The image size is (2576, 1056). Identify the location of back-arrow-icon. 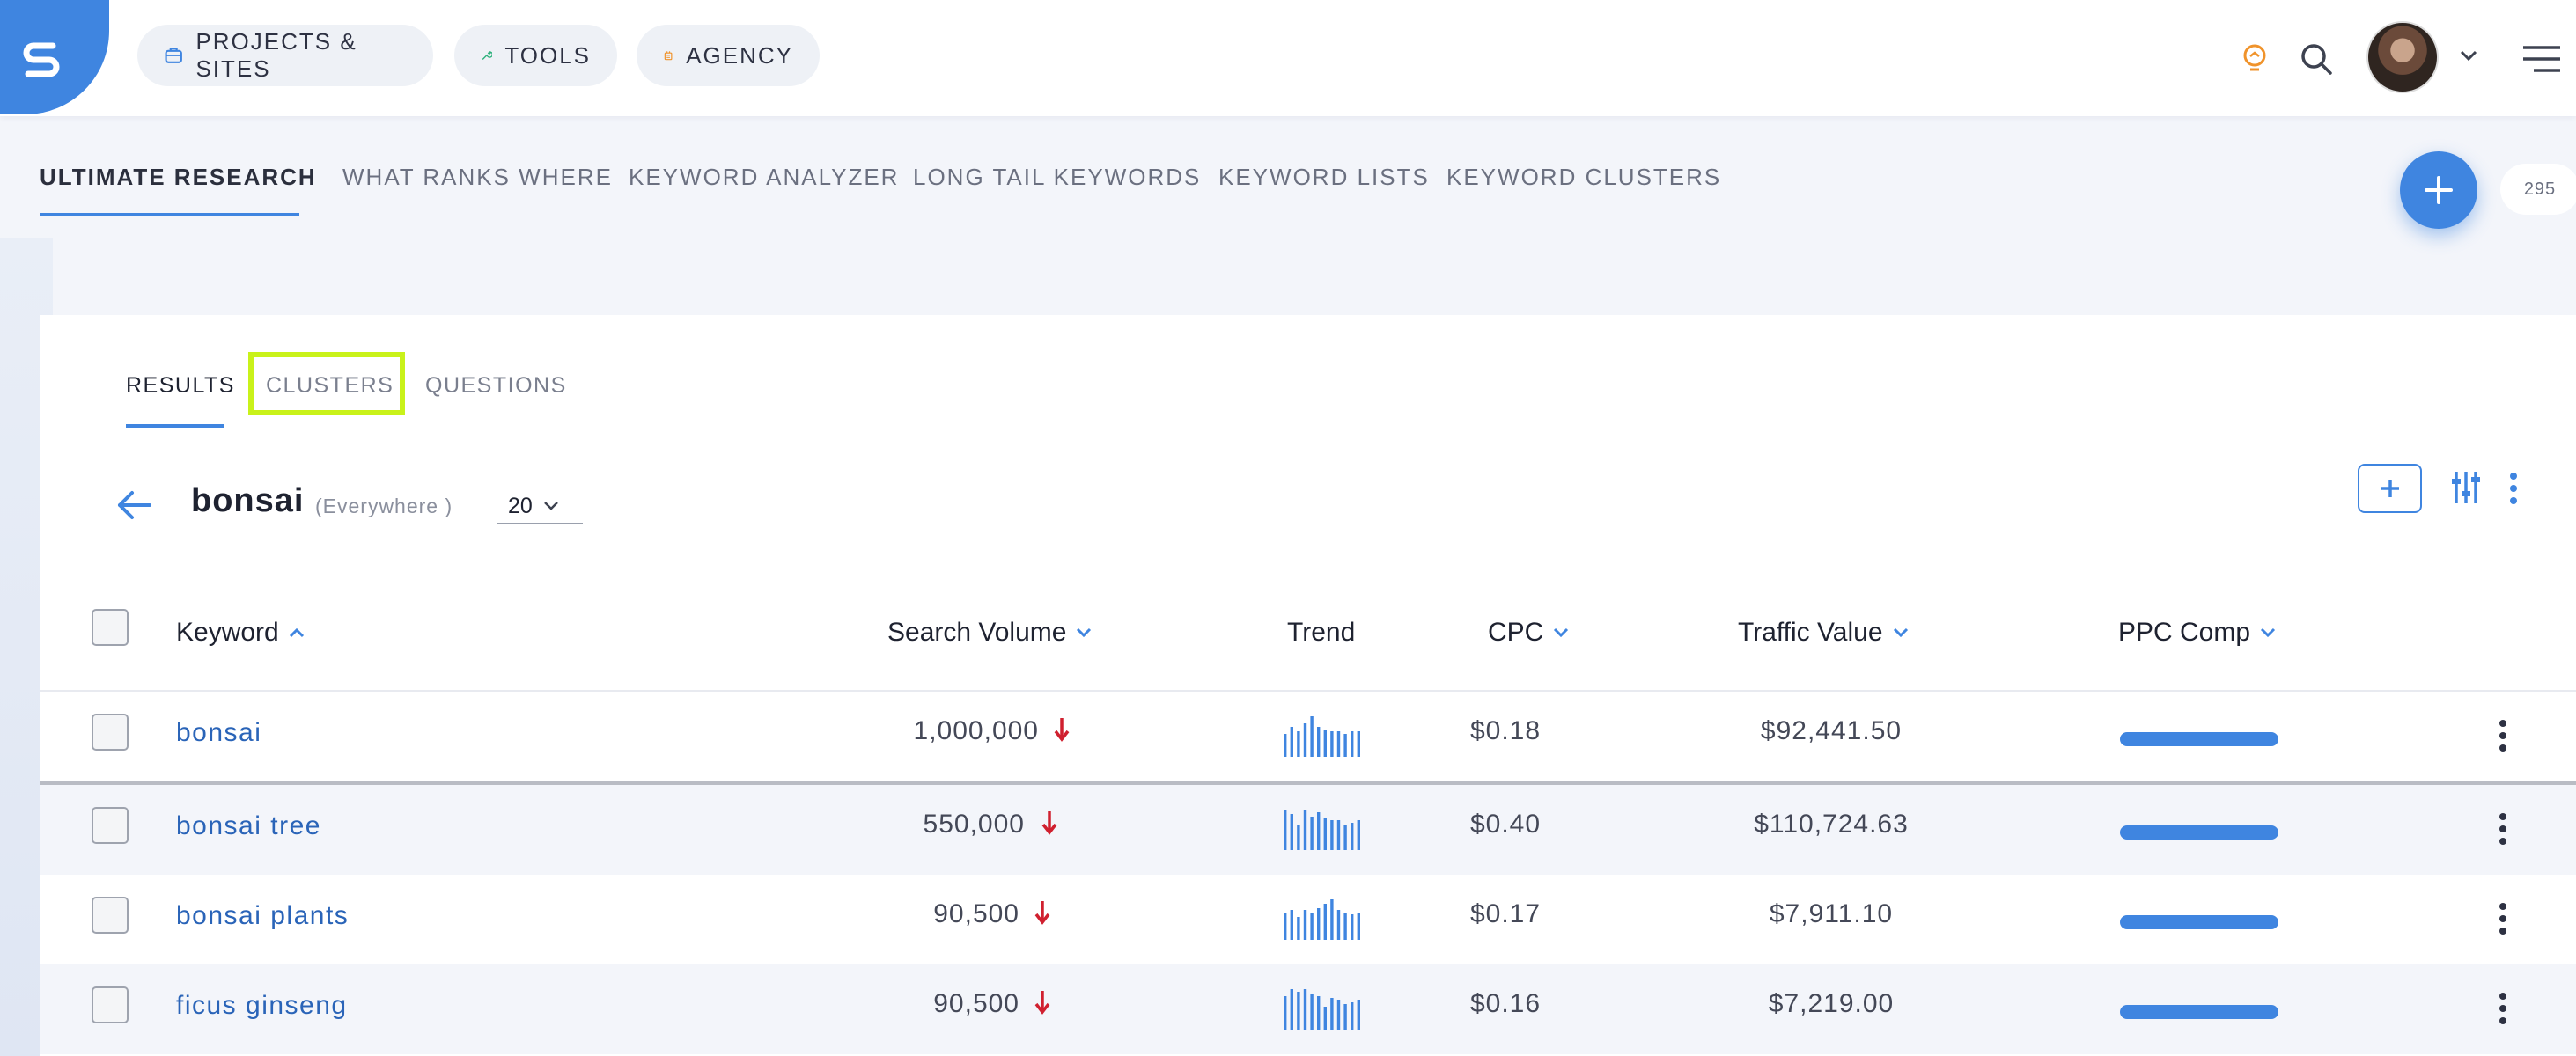
(134, 505).